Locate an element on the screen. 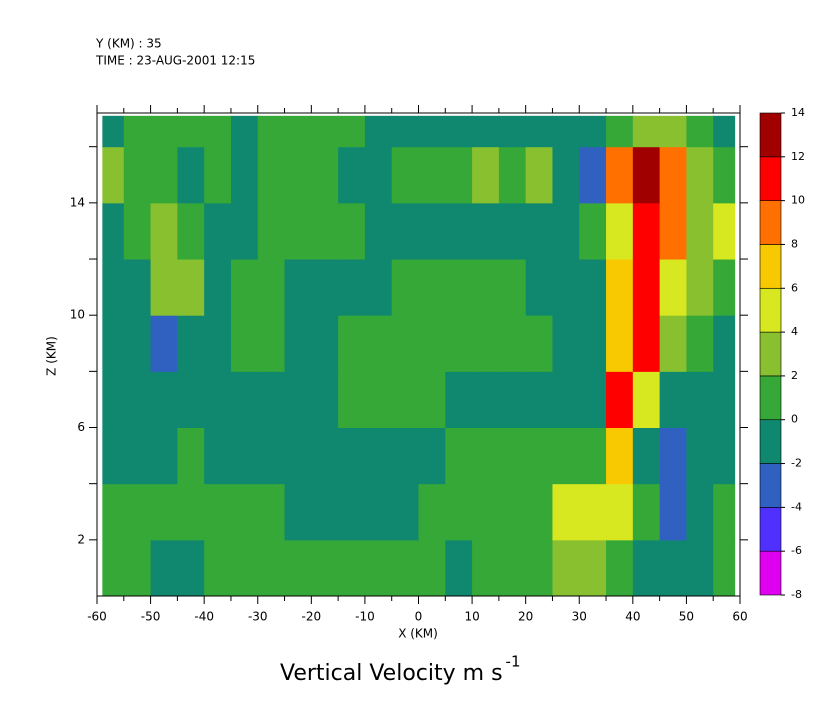  header-line: Y (KM) : 35 is located at coordinates (128, 44).